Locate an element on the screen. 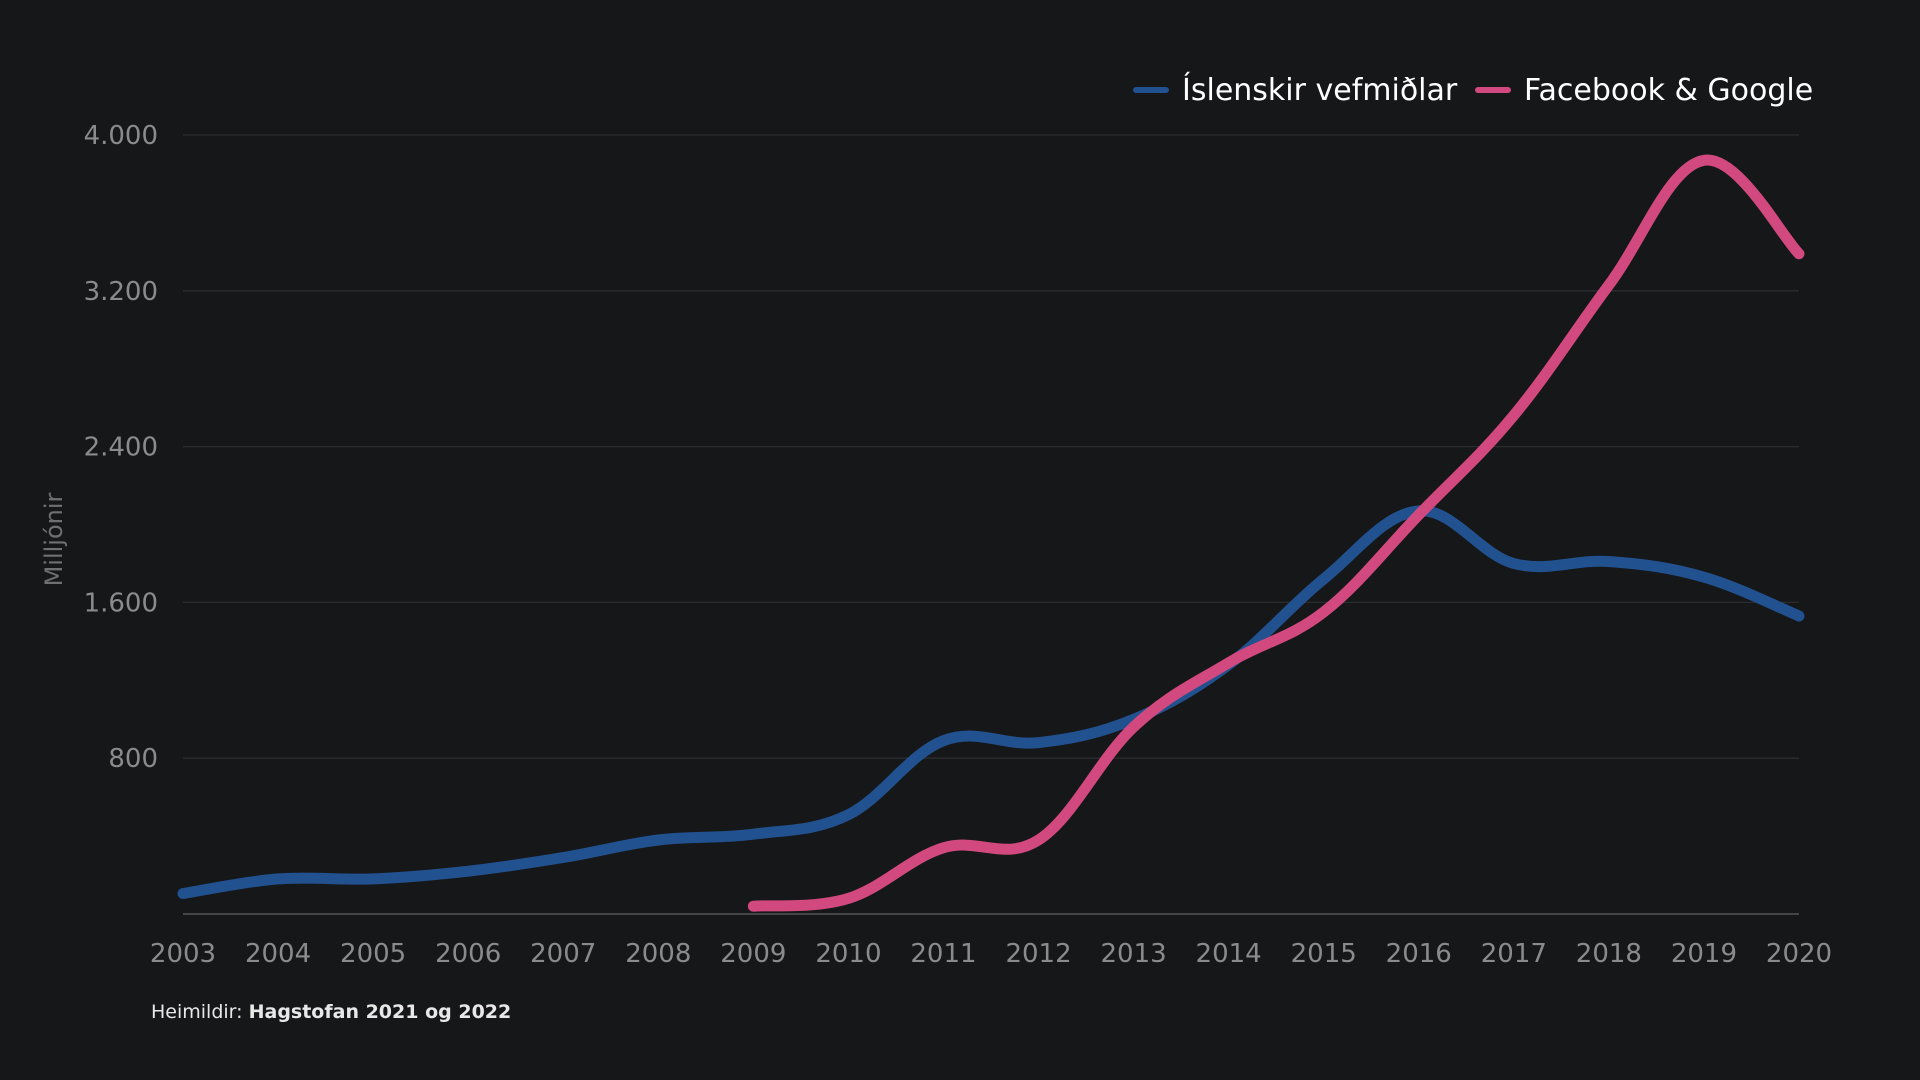 The width and height of the screenshot is (1920, 1080). legend-item-islenskir: Íslenskir vefmiðlar is located at coordinates (1295, 90).